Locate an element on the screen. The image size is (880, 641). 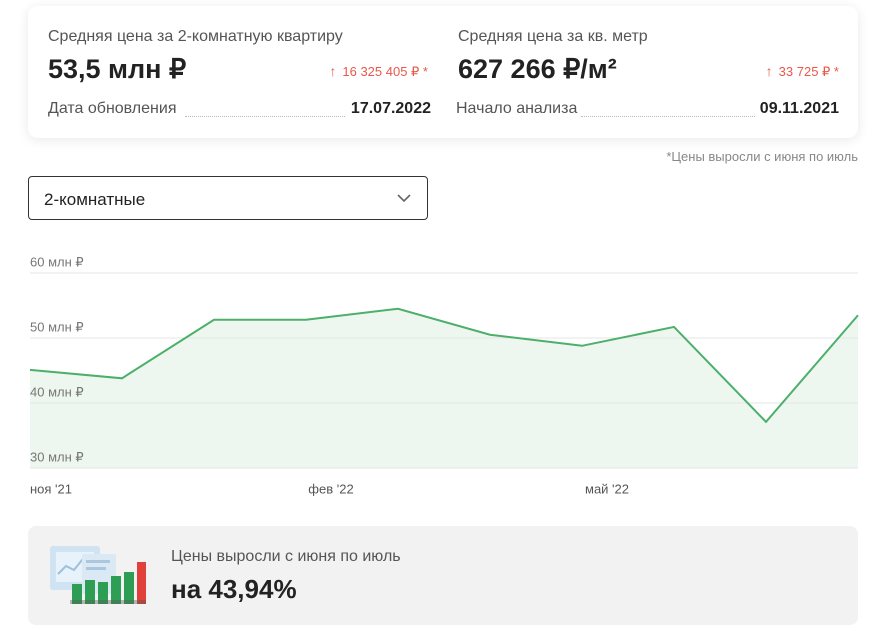
change: 16 325 405 ₽ * is located at coordinates (378, 71).